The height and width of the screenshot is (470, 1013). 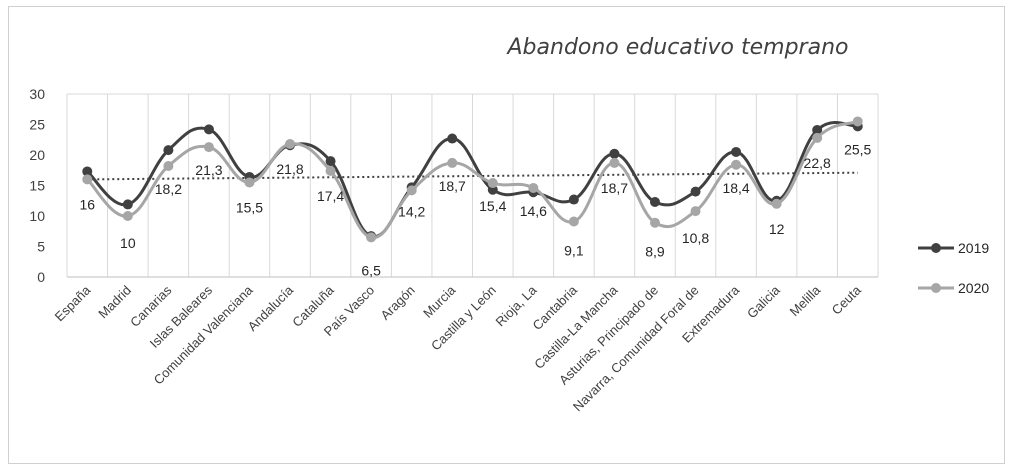 What do you see at coordinates (271, 308) in the screenshot?
I see `x-tick-label: Andalucía` at bounding box center [271, 308].